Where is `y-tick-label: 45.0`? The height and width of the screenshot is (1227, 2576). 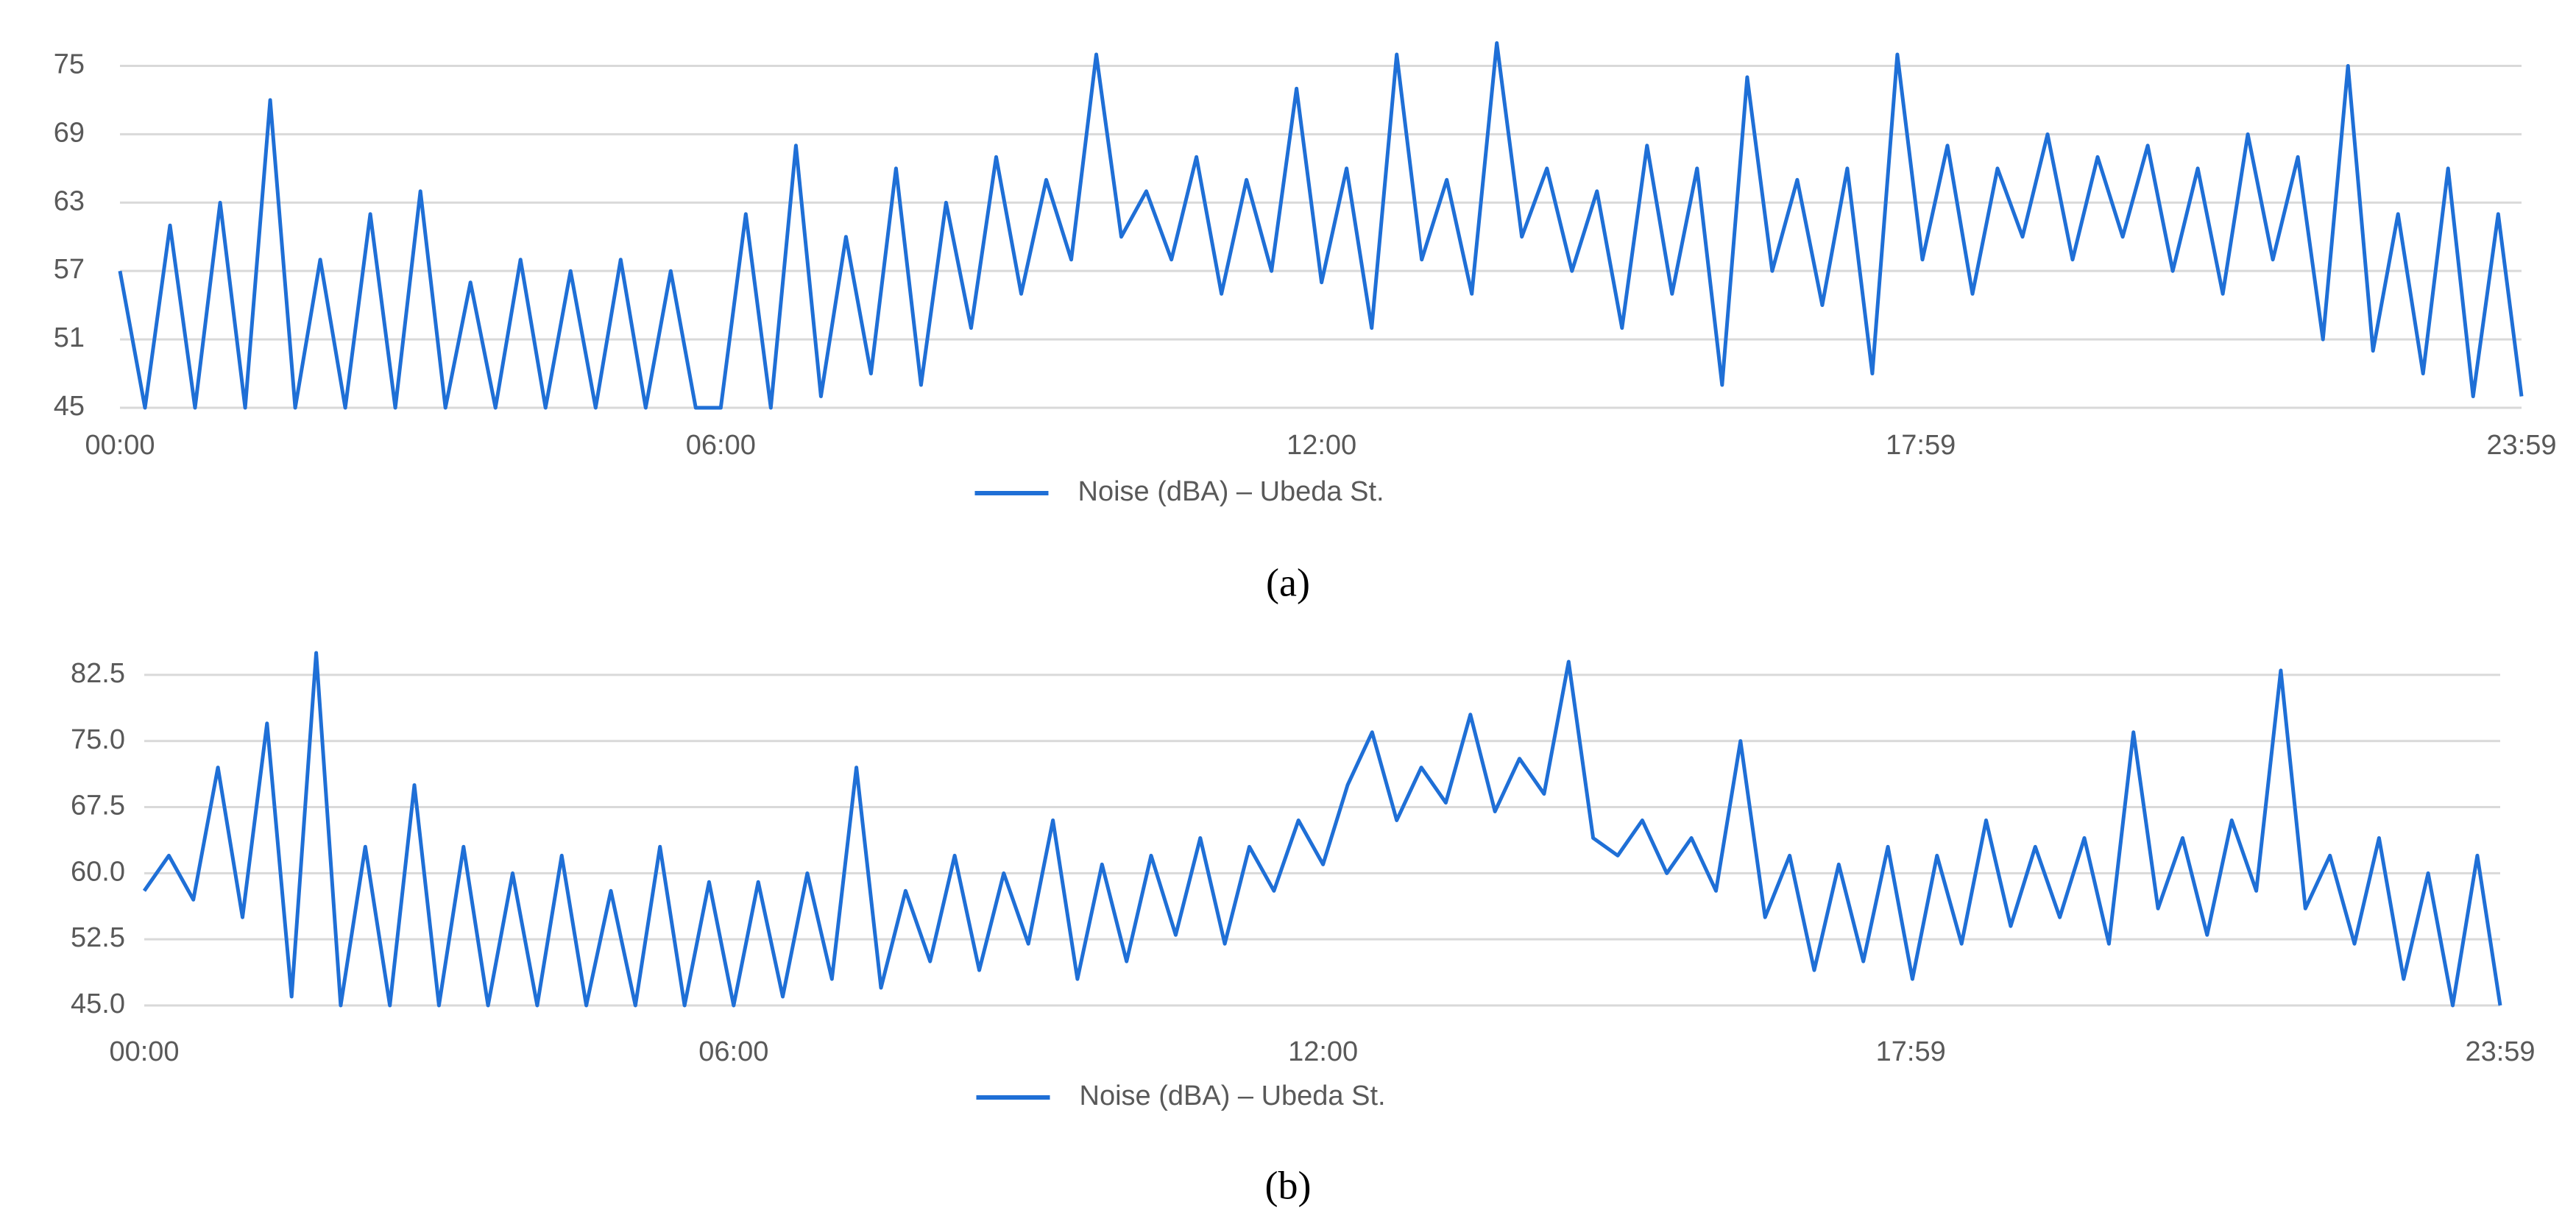 y-tick-label: 45.0 is located at coordinates (98, 1004).